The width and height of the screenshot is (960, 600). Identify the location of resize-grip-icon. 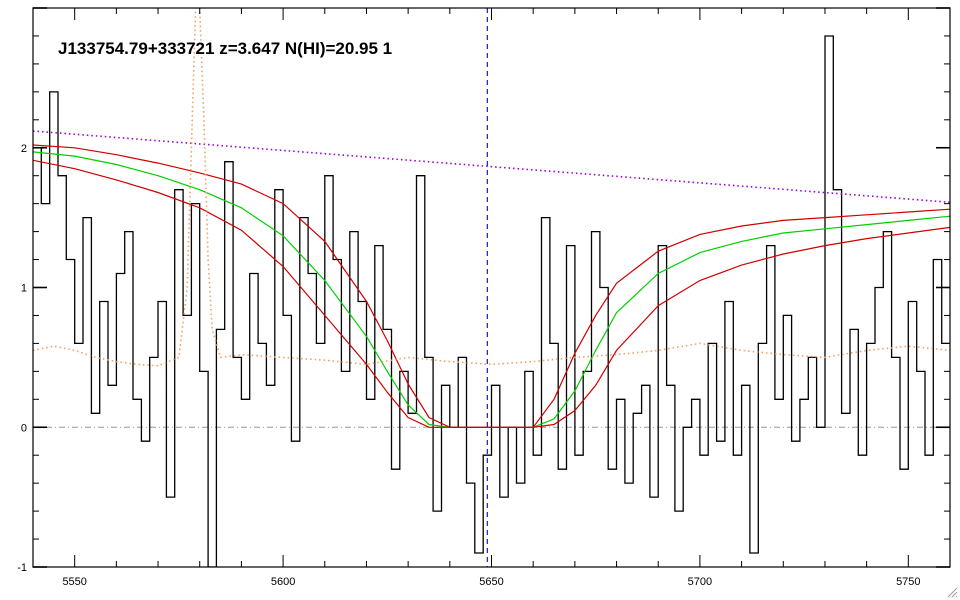
(952, 592).